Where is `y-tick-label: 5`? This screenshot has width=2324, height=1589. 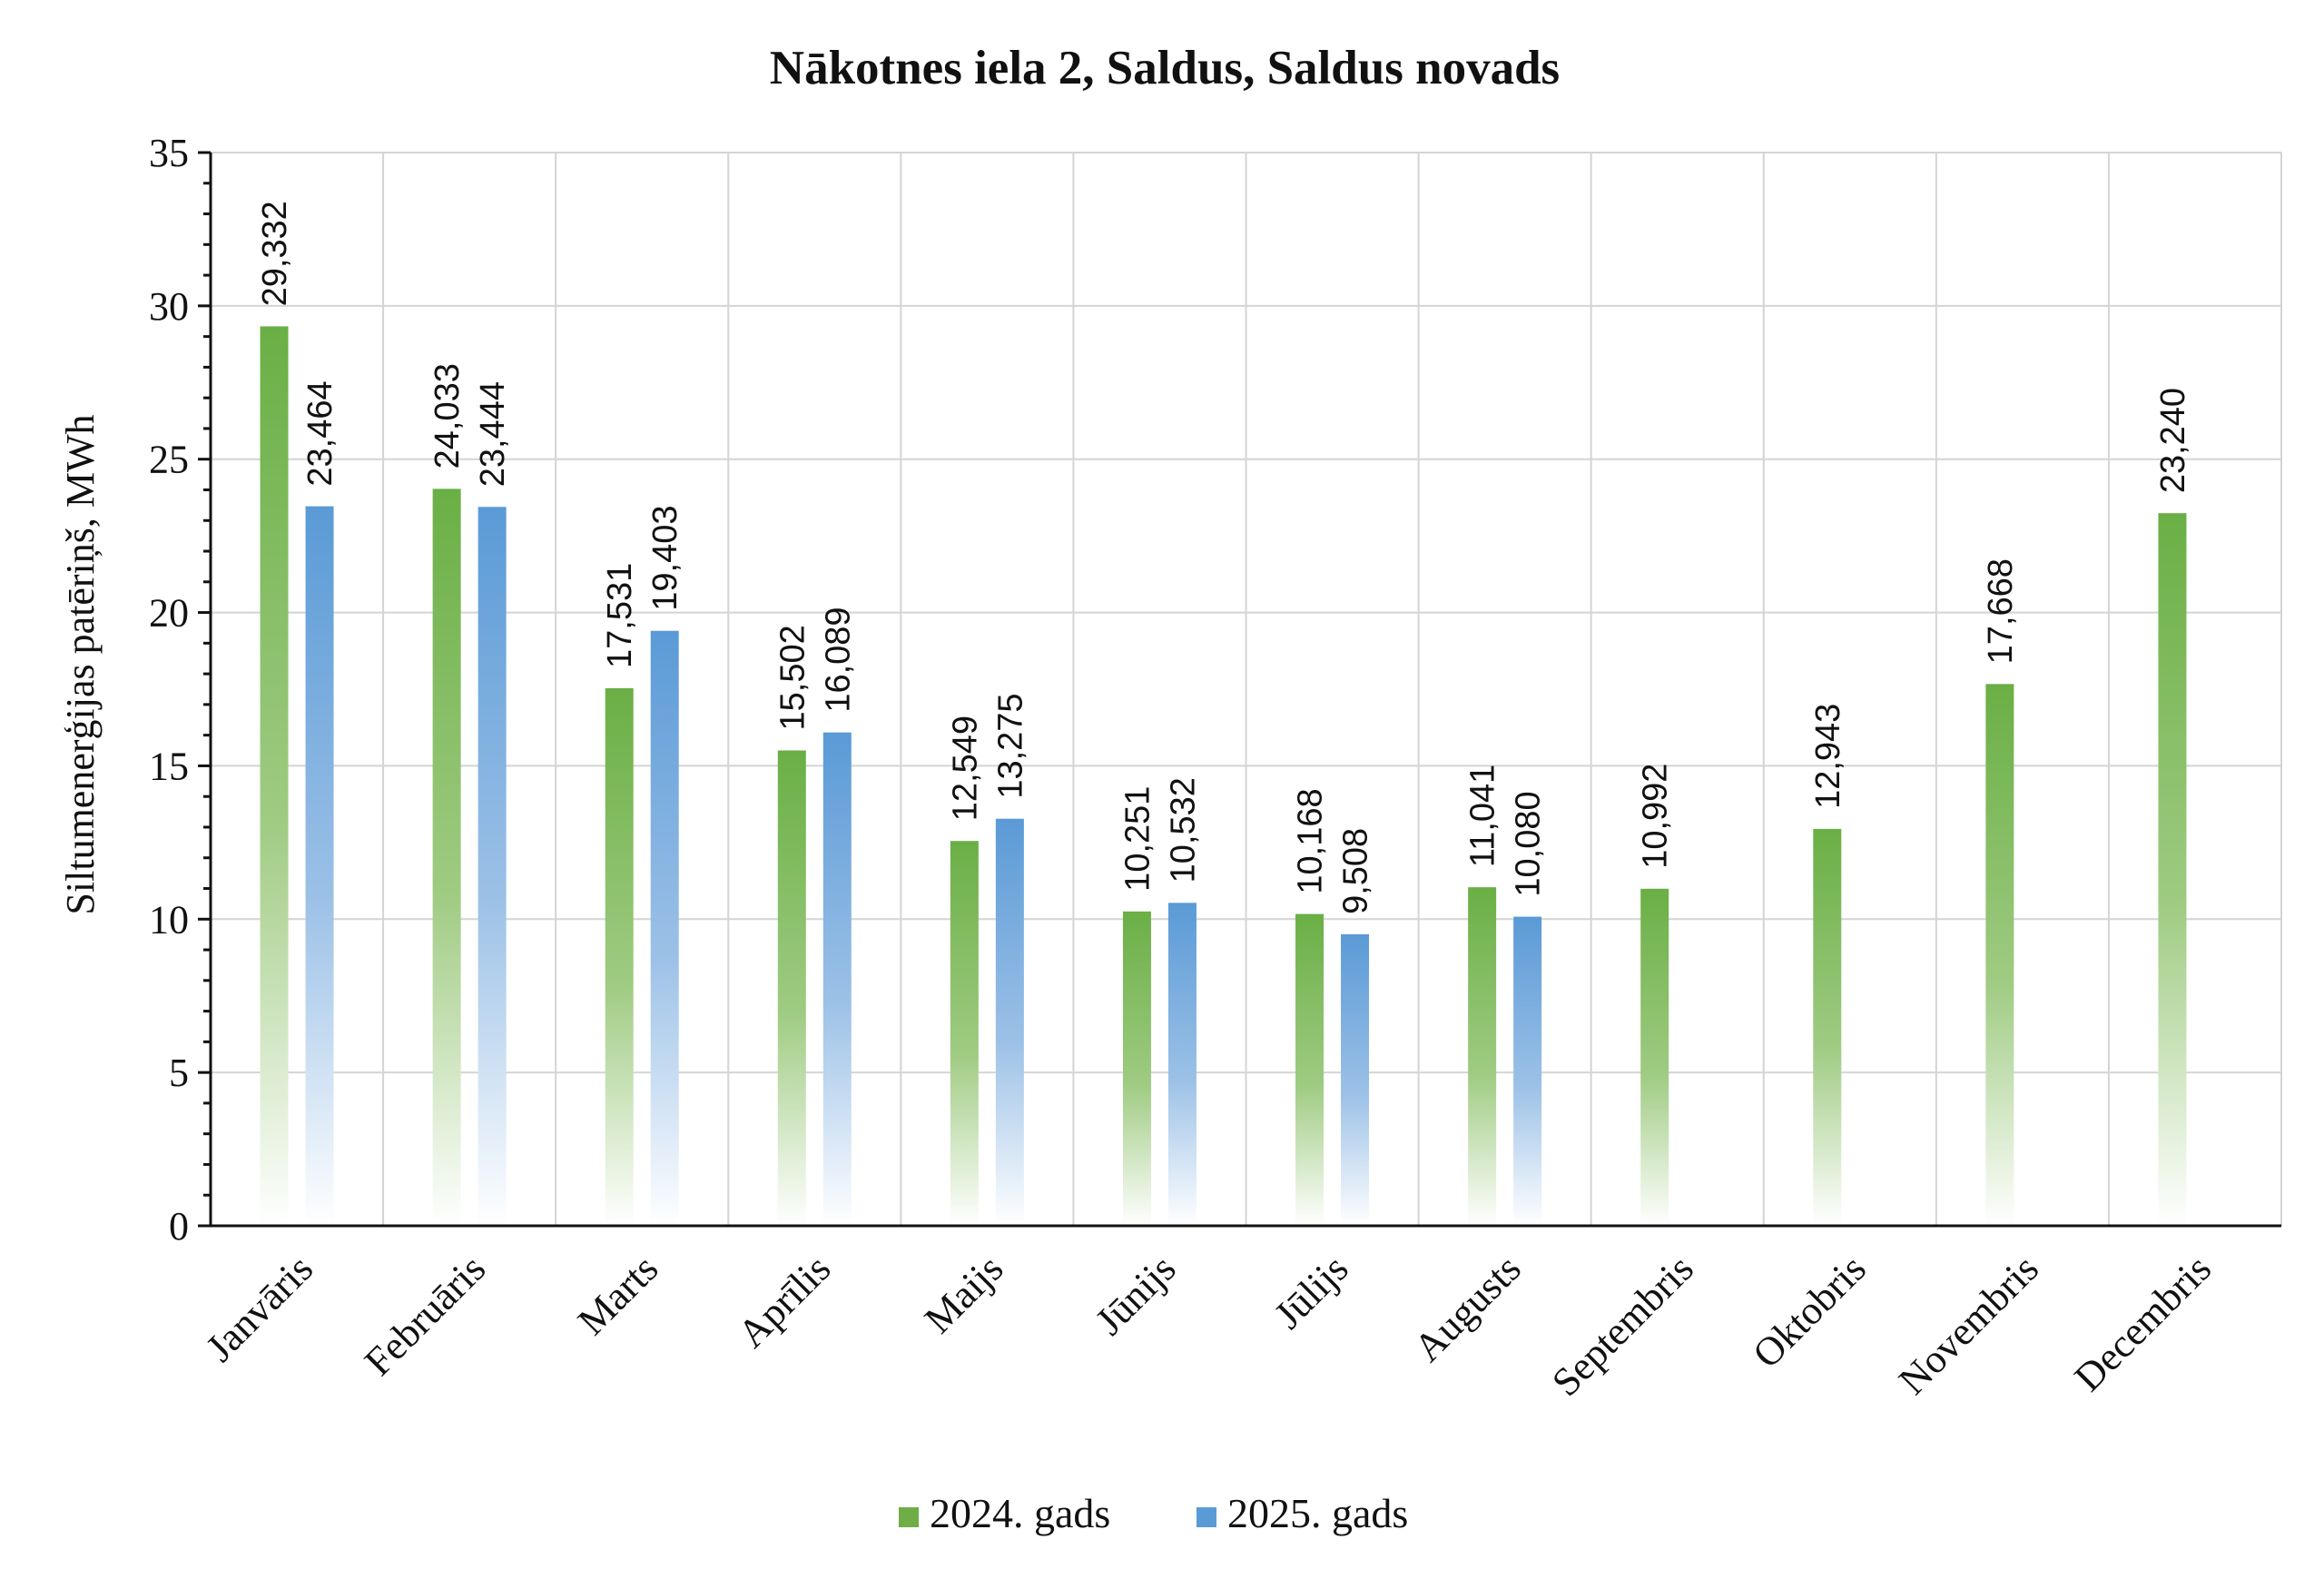
y-tick-label: 5 is located at coordinates (179, 1073).